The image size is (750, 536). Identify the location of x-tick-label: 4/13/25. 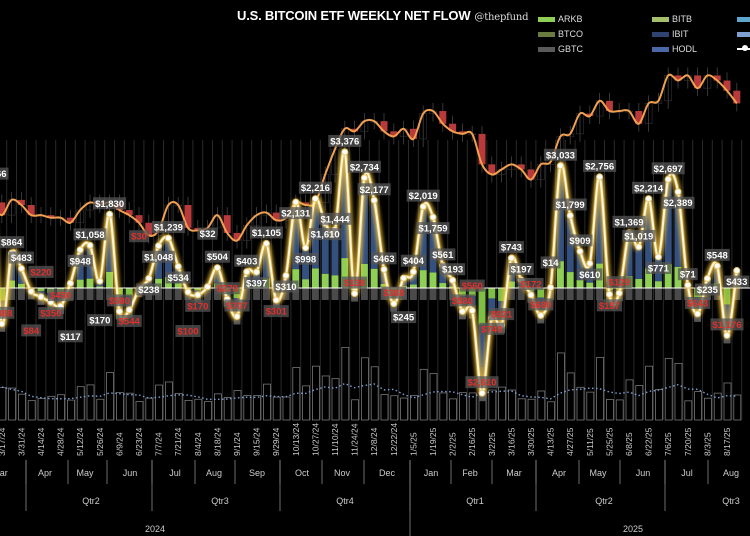
(551, 441).